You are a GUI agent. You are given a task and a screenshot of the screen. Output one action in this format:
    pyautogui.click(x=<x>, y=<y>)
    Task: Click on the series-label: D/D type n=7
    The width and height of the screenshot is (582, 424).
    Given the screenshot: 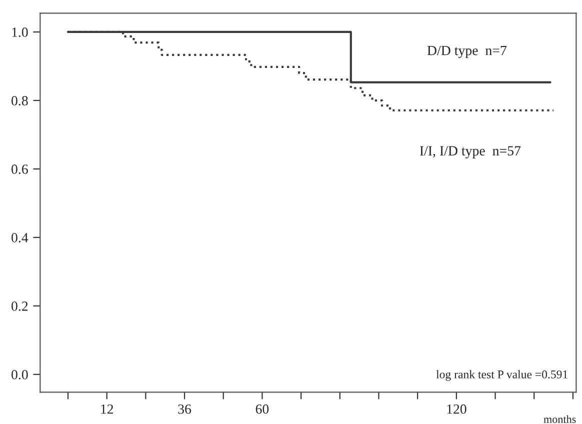 What is the action you would take?
    pyautogui.click(x=467, y=52)
    